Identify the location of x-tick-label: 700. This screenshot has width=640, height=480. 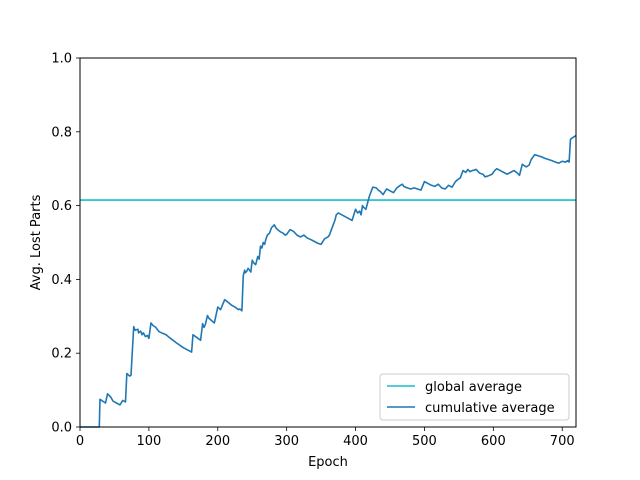
(562, 441).